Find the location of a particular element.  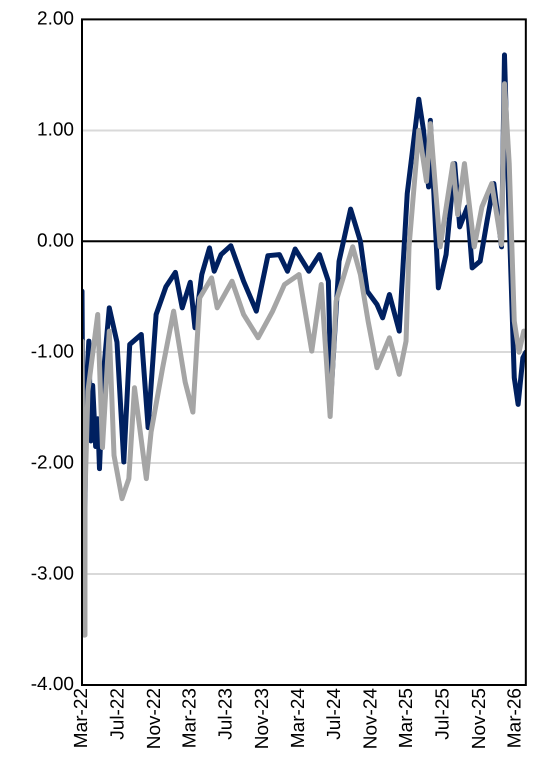

y-tick-label: -1.00 is located at coordinates (52, 351).